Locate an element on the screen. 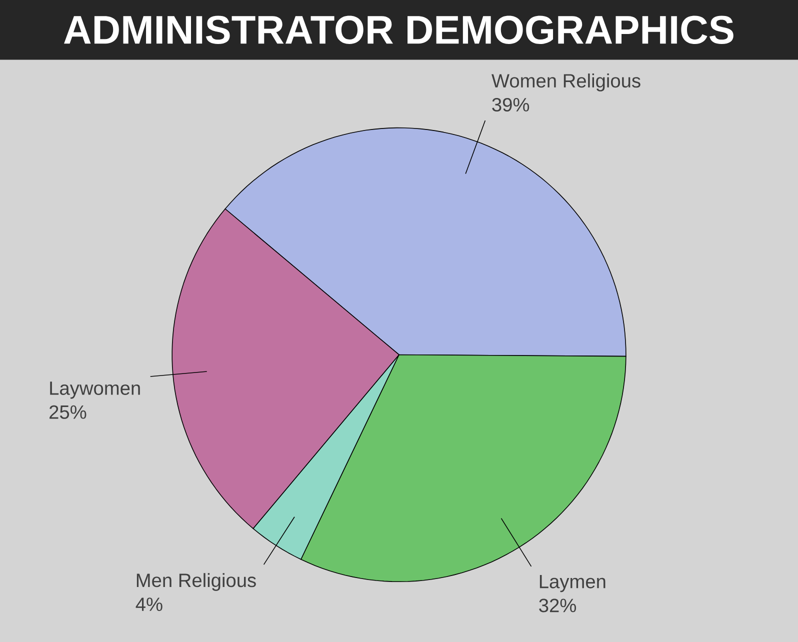 The width and height of the screenshot is (798, 642). data-label: 39% is located at coordinates (511, 105).